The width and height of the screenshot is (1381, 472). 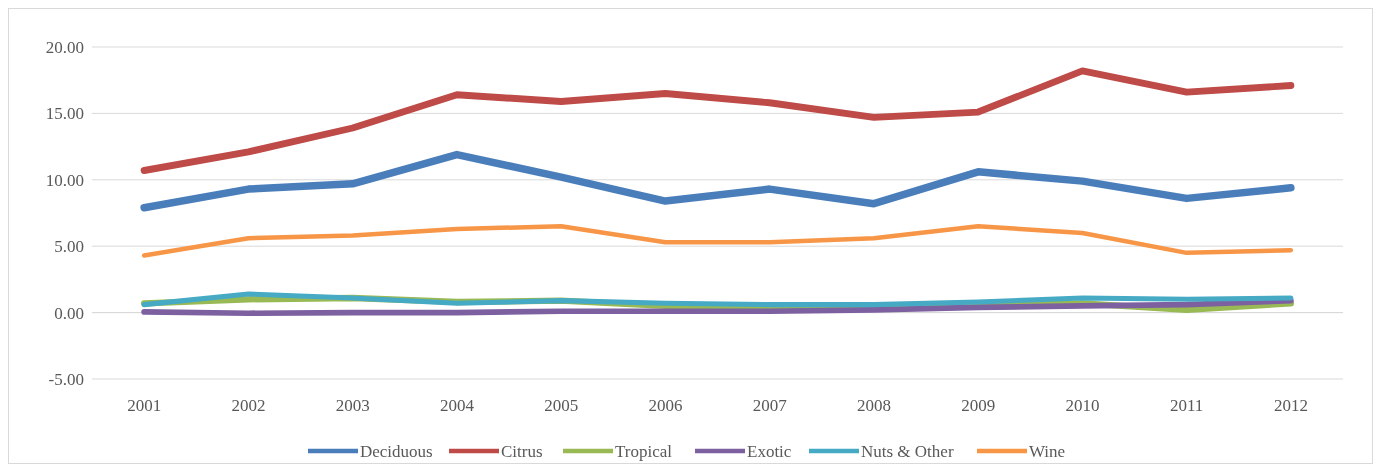 What do you see at coordinates (1082, 405) in the screenshot?
I see `x-tick-label: 2010` at bounding box center [1082, 405].